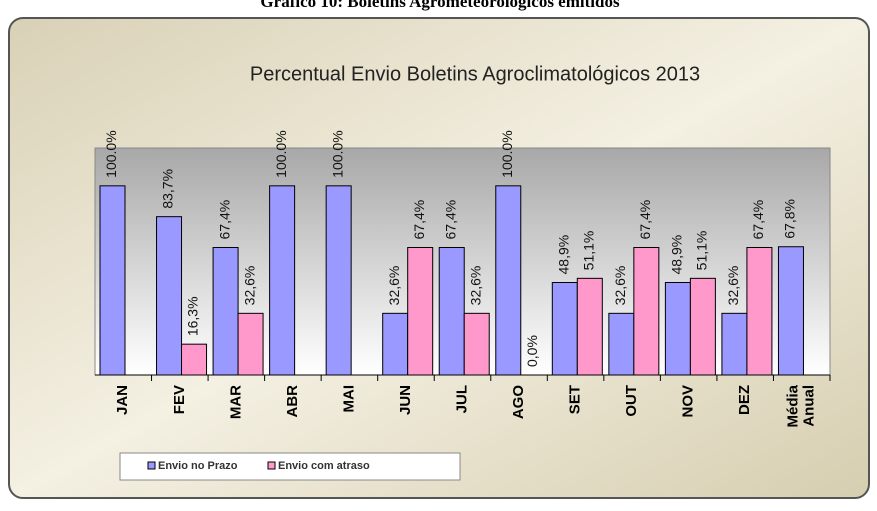 Image resolution: width=877 pixels, height=511 pixels. What do you see at coordinates (193, 316) in the screenshot?
I see `value-label: 16,3%` at bounding box center [193, 316].